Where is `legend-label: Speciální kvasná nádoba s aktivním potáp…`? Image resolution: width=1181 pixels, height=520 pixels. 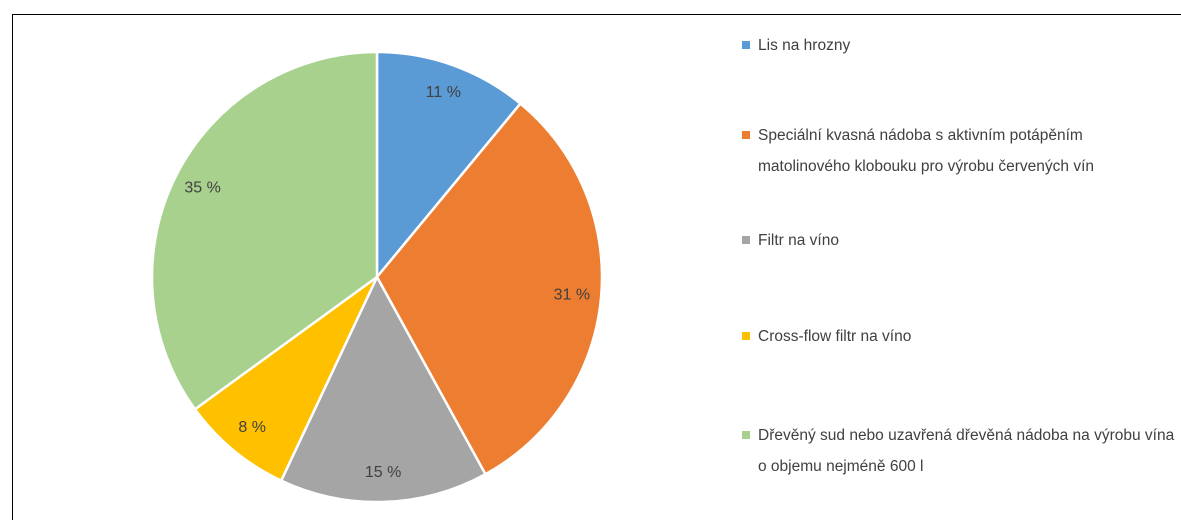 legend-label: Speciální kvasná nádoba s aktivním potáp… is located at coordinates (926, 151).